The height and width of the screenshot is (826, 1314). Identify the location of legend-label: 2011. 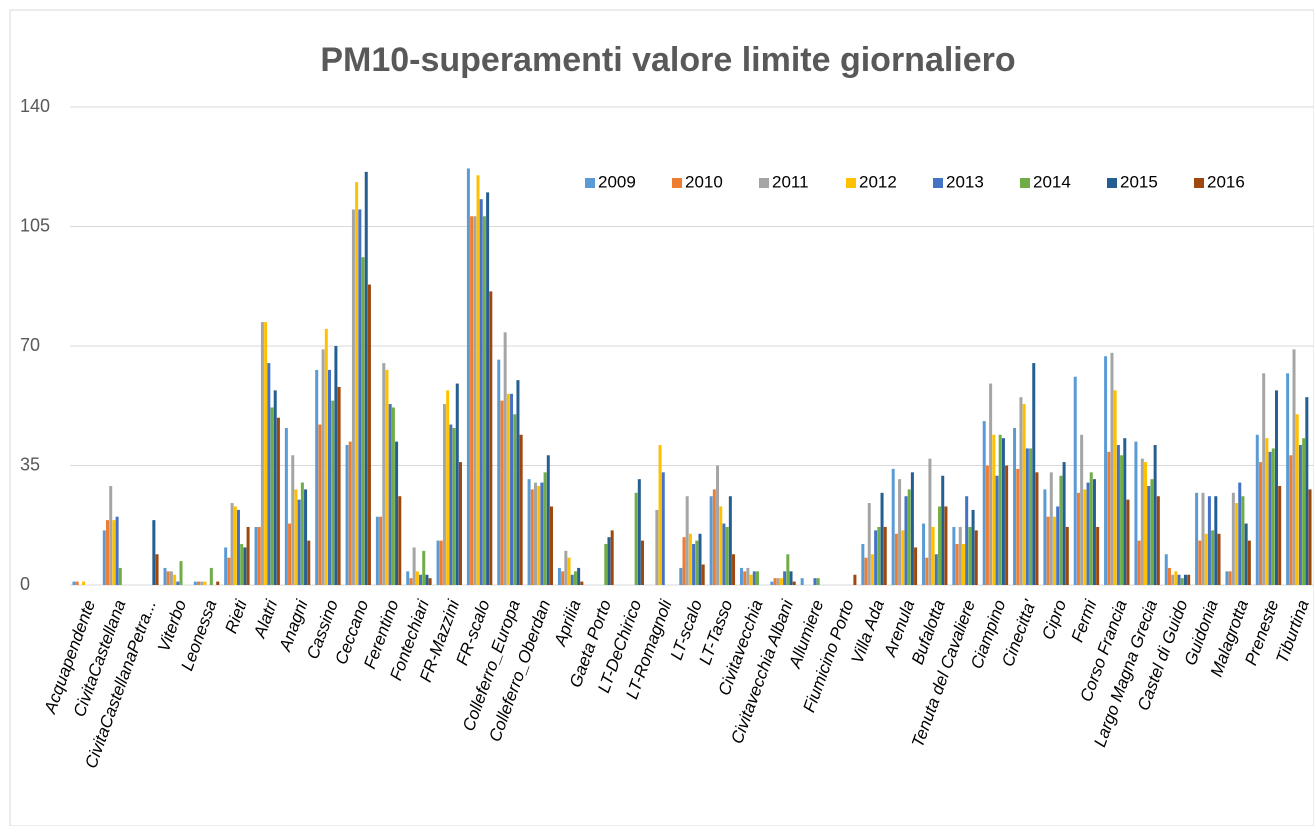
(790, 181).